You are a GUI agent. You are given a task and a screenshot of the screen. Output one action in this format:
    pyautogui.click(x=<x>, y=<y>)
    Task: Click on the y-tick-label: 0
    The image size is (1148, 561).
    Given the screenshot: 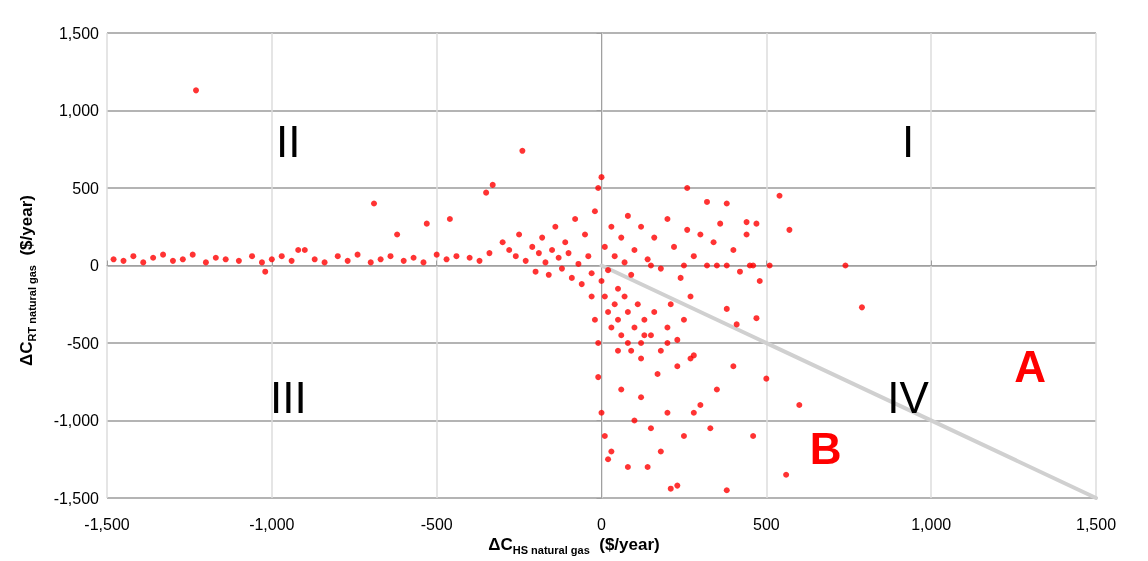 What is the action you would take?
    pyautogui.click(x=95, y=265)
    